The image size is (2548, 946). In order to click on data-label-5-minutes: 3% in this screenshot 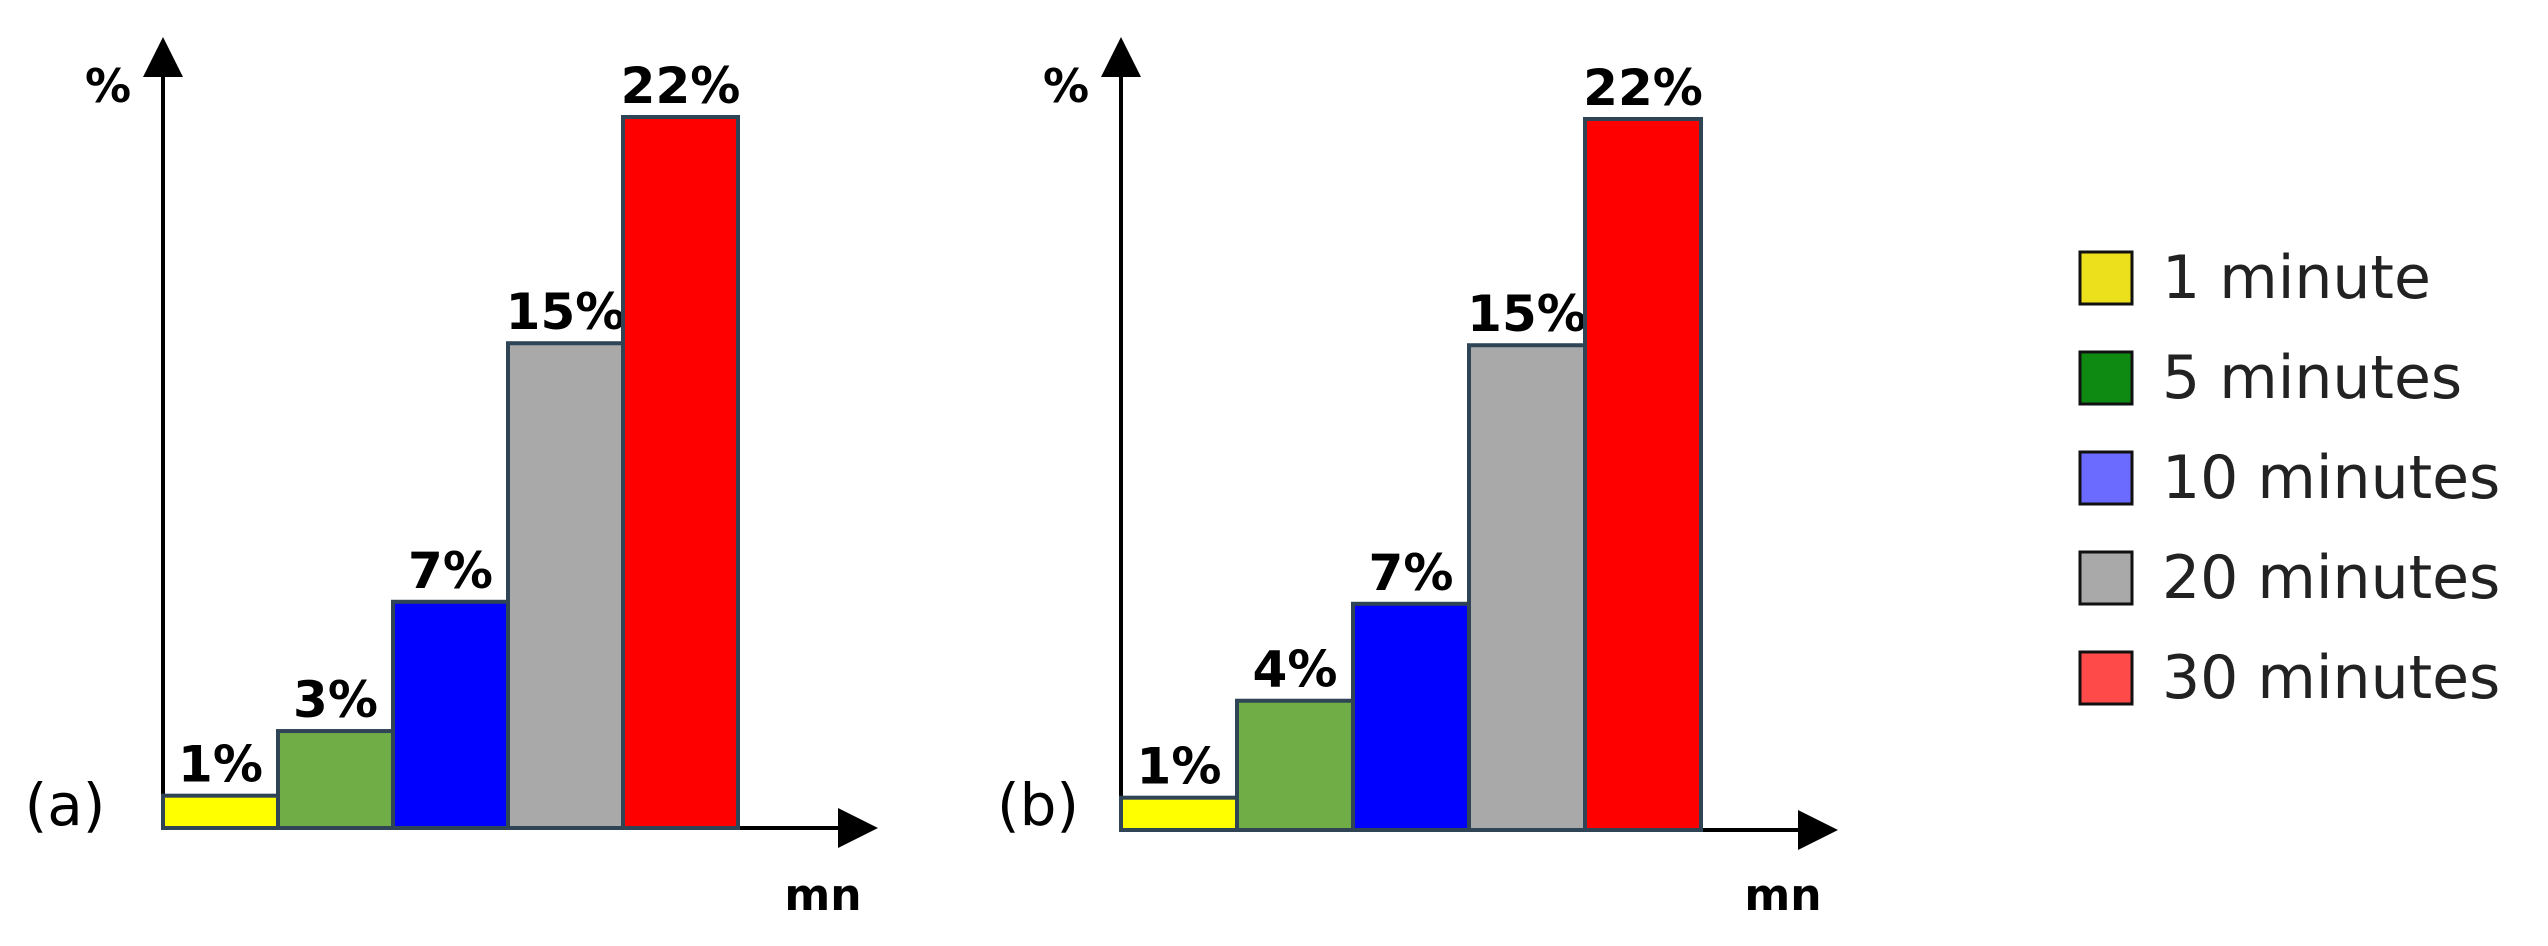, I will do `click(335, 700)`.